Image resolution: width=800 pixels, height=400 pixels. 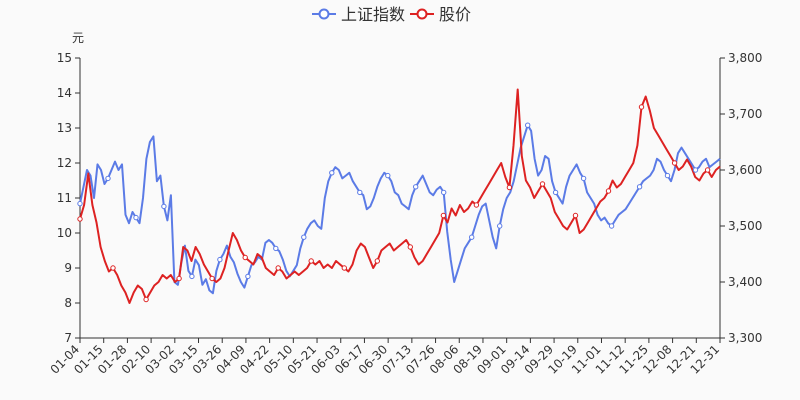 I want to click on y-left-tick-label: 10, so click(x=64, y=233).